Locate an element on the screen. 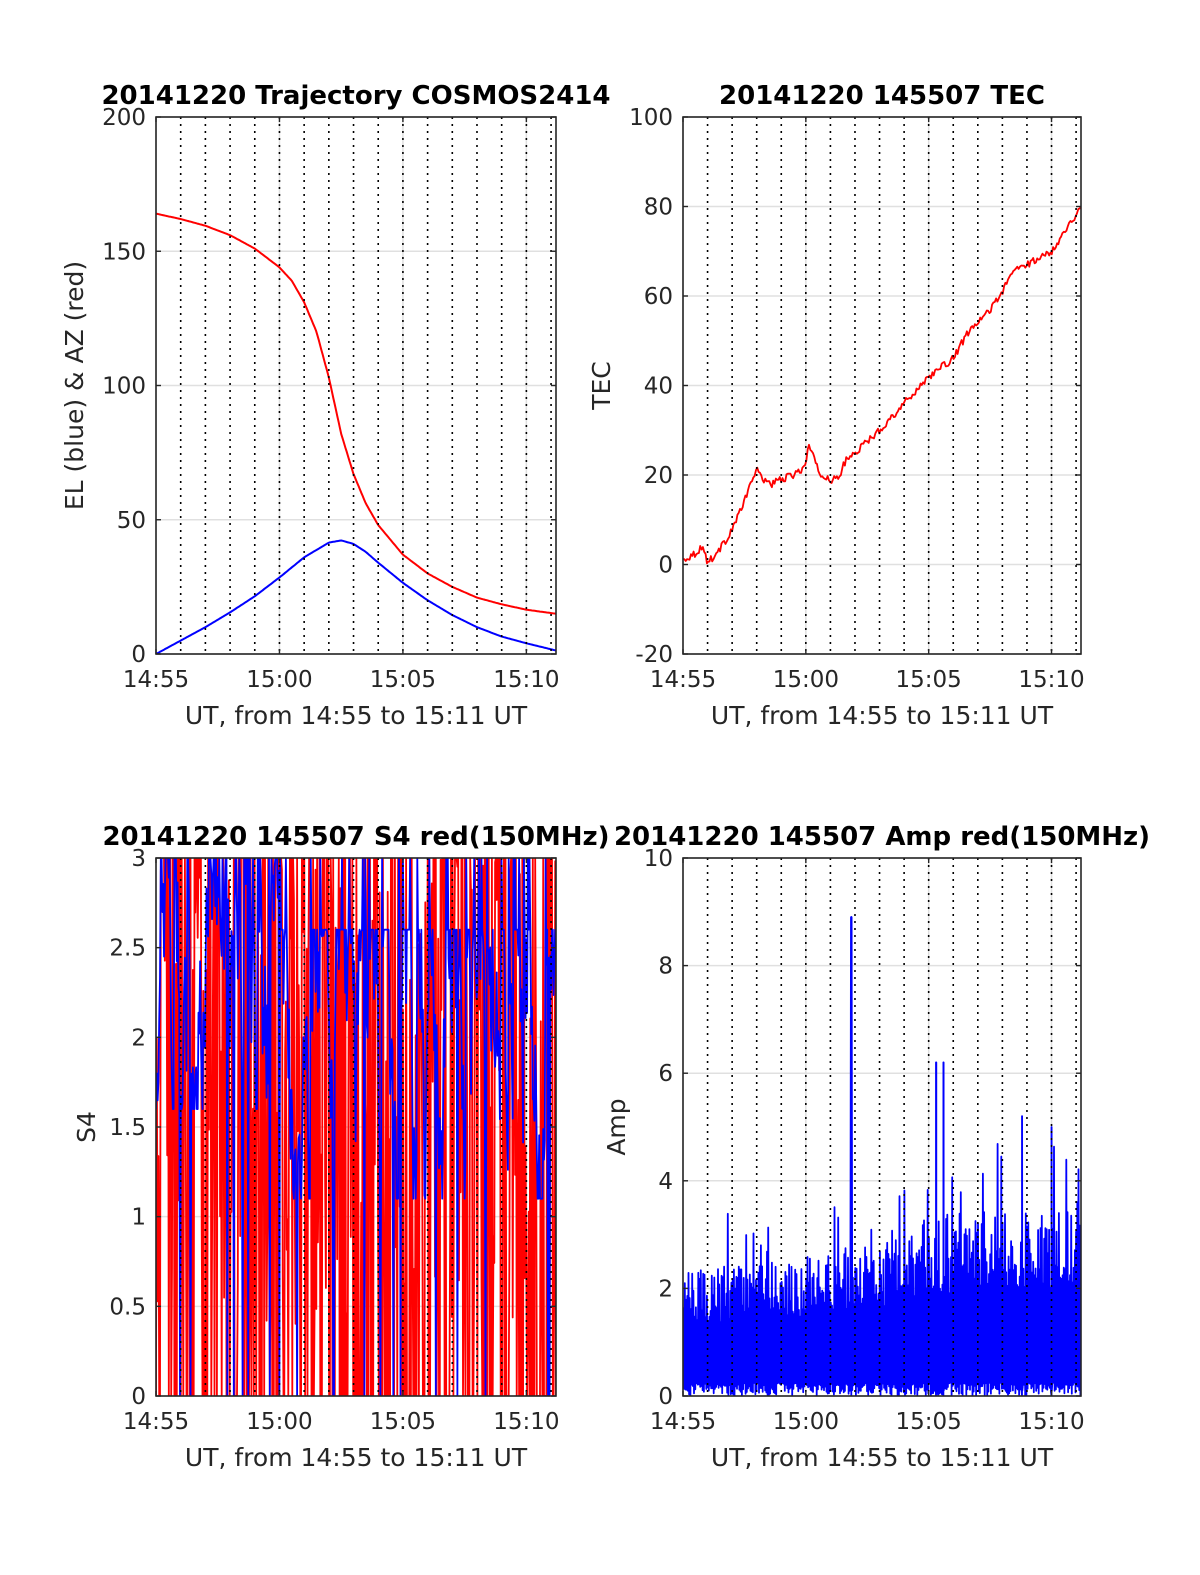 The width and height of the screenshot is (1200, 1575). y-tick-label: -20 is located at coordinates (654, 655).